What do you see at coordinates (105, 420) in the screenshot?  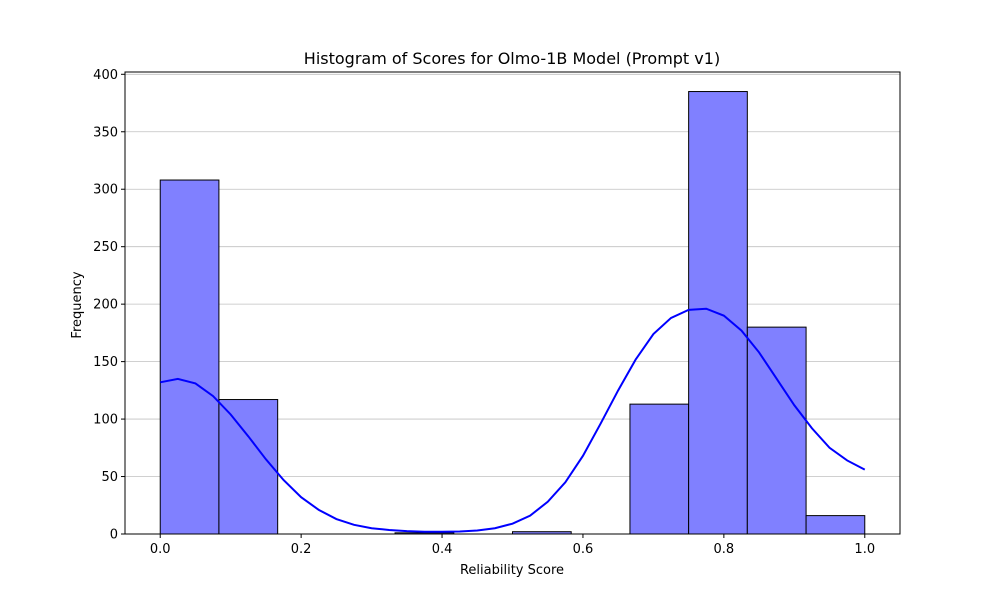 I see `y-tick-label: 100` at bounding box center [105, 420].